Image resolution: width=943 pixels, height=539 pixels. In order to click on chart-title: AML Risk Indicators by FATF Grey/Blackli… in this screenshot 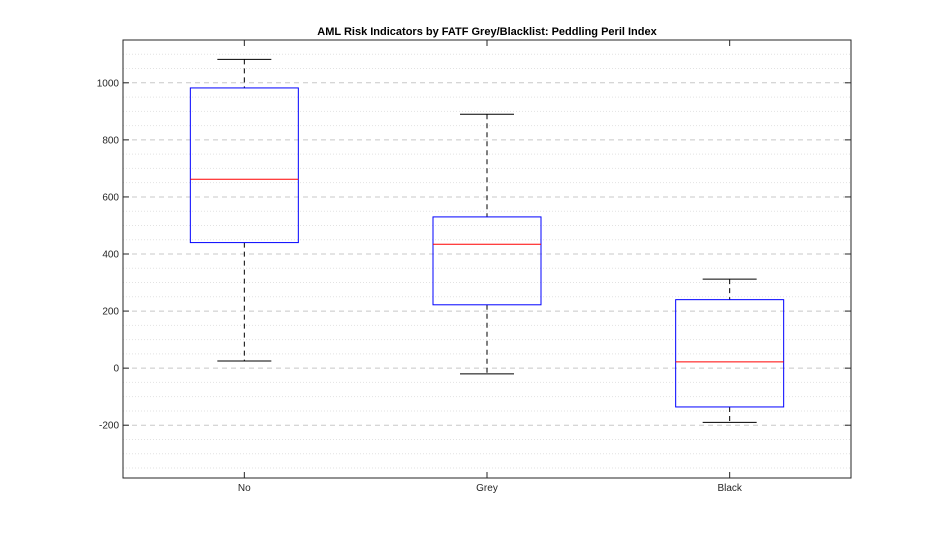, I will do `click(487, 32)`.